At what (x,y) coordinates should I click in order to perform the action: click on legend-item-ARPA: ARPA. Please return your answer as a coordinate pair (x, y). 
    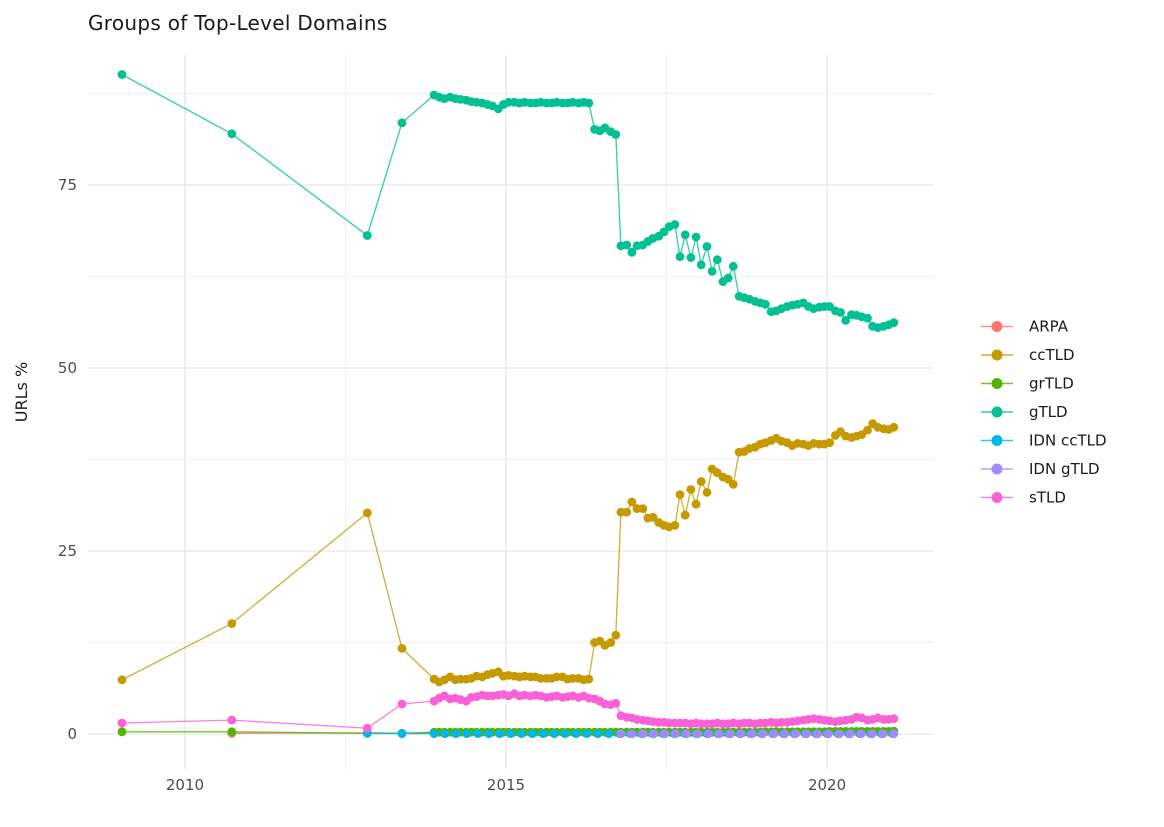
    Looking at the image, I should click on (1025, 327).